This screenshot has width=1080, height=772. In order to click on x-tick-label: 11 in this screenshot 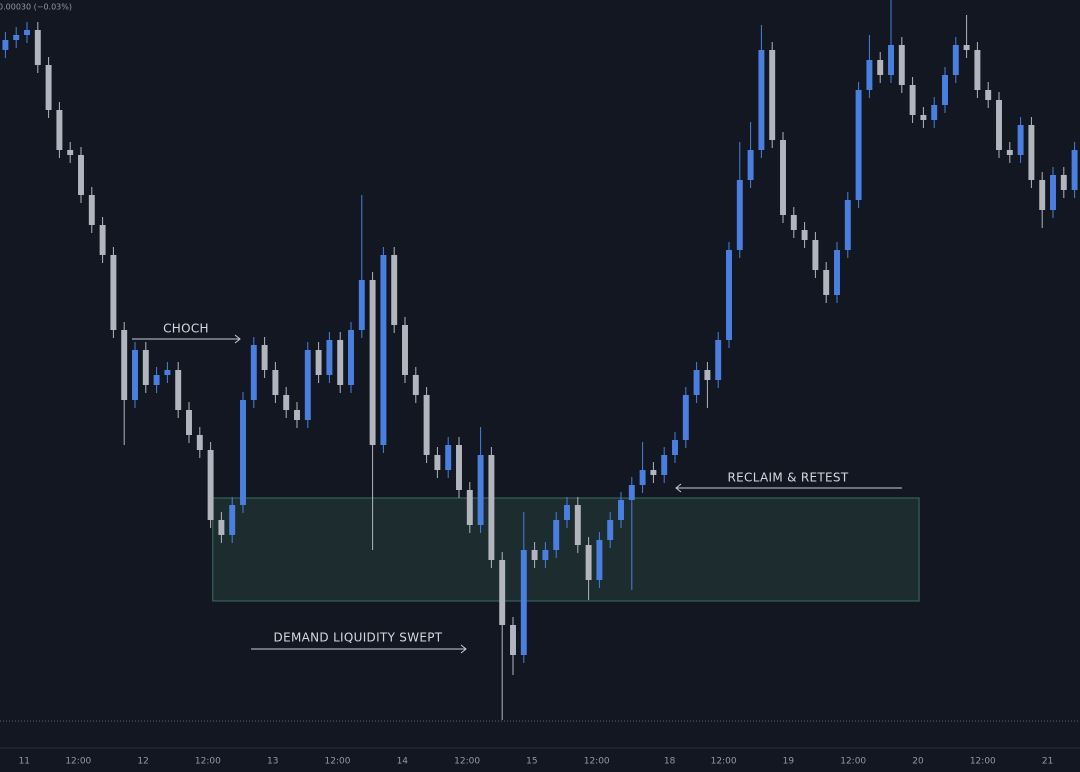, I will do `click(24, 762)`.